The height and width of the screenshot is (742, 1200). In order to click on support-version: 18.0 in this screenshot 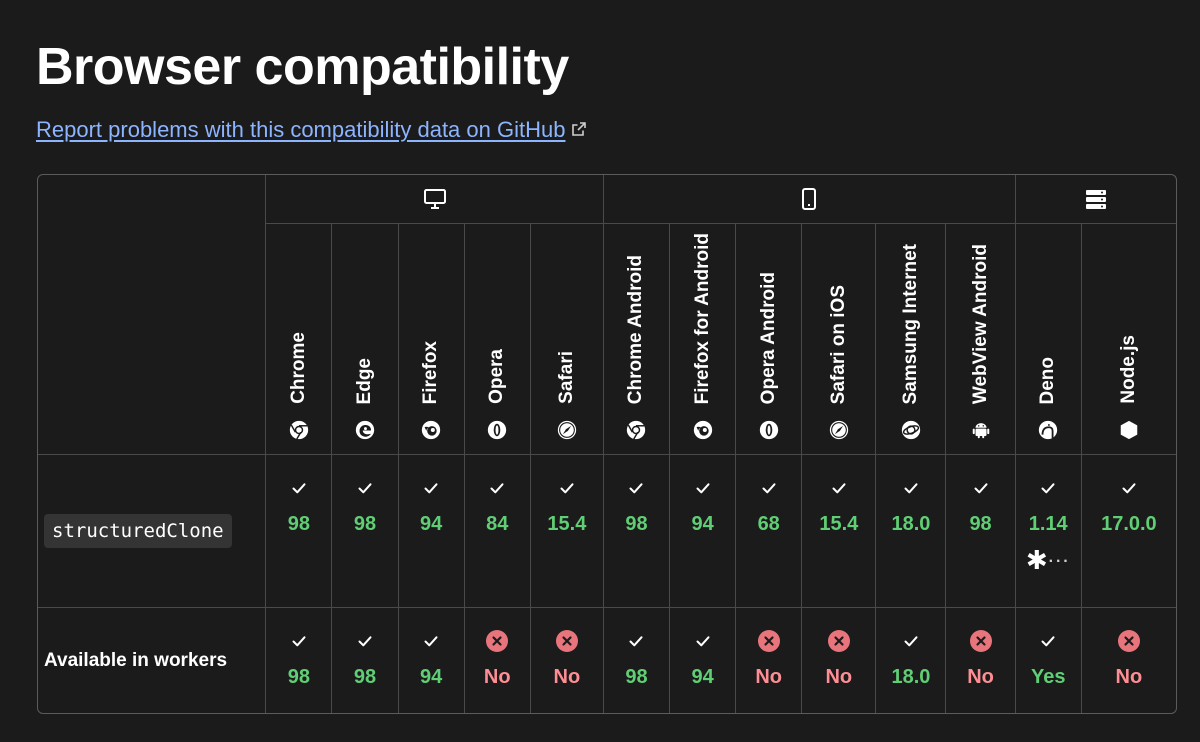, I will do `click(911, 524)`.